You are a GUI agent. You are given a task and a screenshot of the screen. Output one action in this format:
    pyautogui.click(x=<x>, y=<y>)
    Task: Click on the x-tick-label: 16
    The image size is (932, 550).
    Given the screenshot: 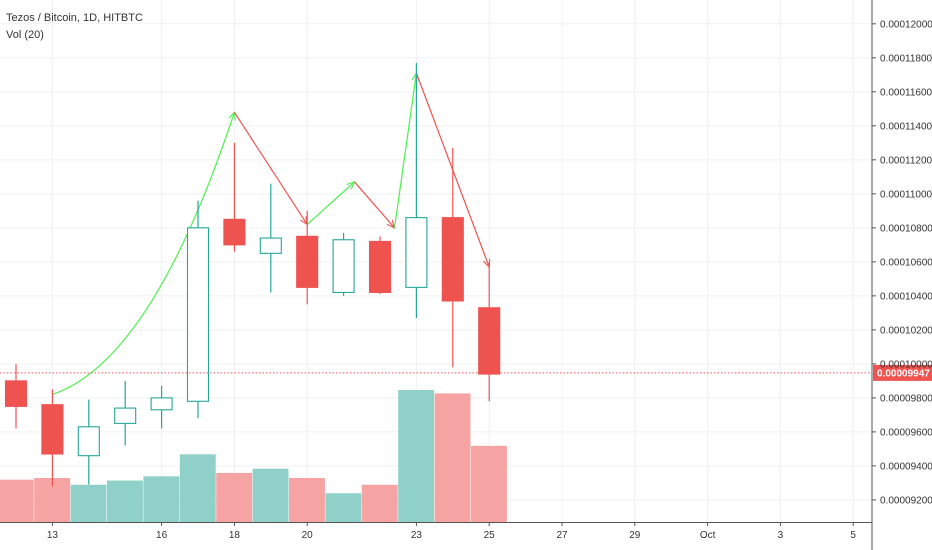 What is the action you would take?
    pyautogui.click(x=162, y=535)
    